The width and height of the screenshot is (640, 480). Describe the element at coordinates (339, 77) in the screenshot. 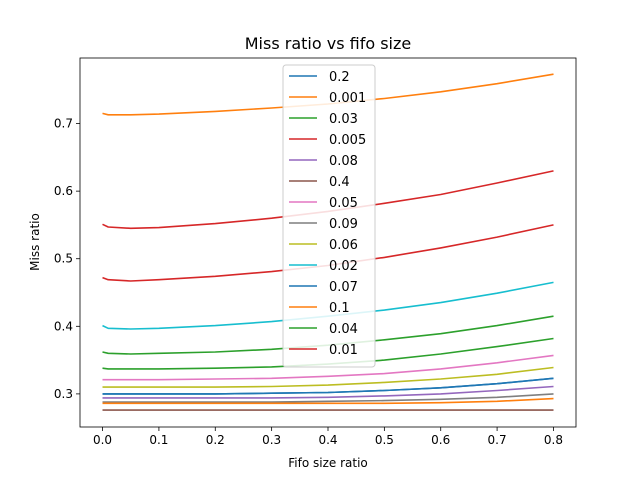

I see `legend-label: 0.2` at that location.